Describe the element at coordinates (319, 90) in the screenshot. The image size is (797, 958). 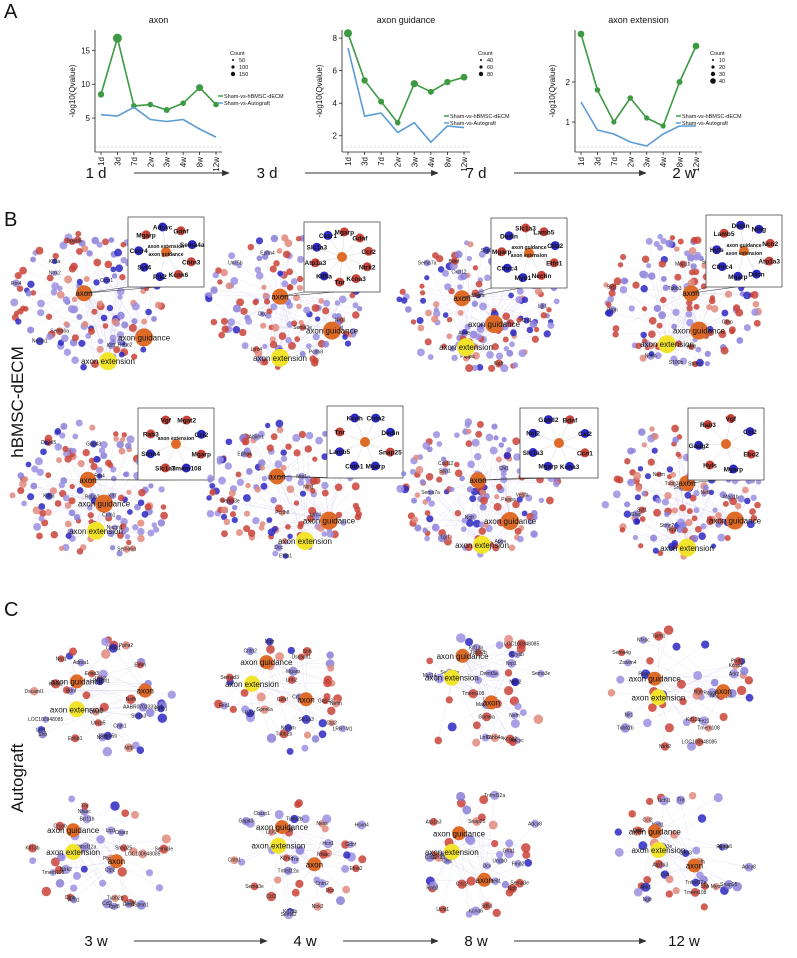
I see `y-axis-label: -log10(Qvalue)` at that location.